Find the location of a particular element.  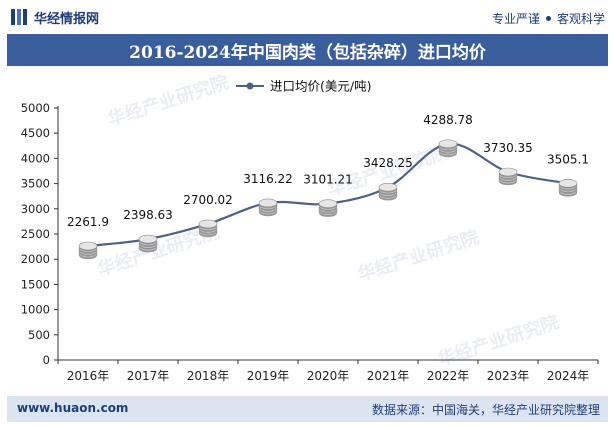

y-tick-label: 2000 is located at coordinates (35, 259).